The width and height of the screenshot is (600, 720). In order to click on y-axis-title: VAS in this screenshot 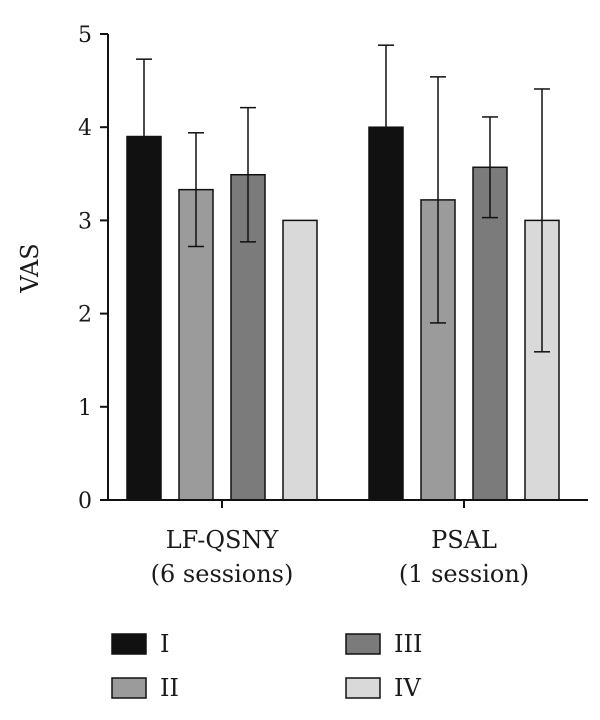, I will do `click(30, 268)`.